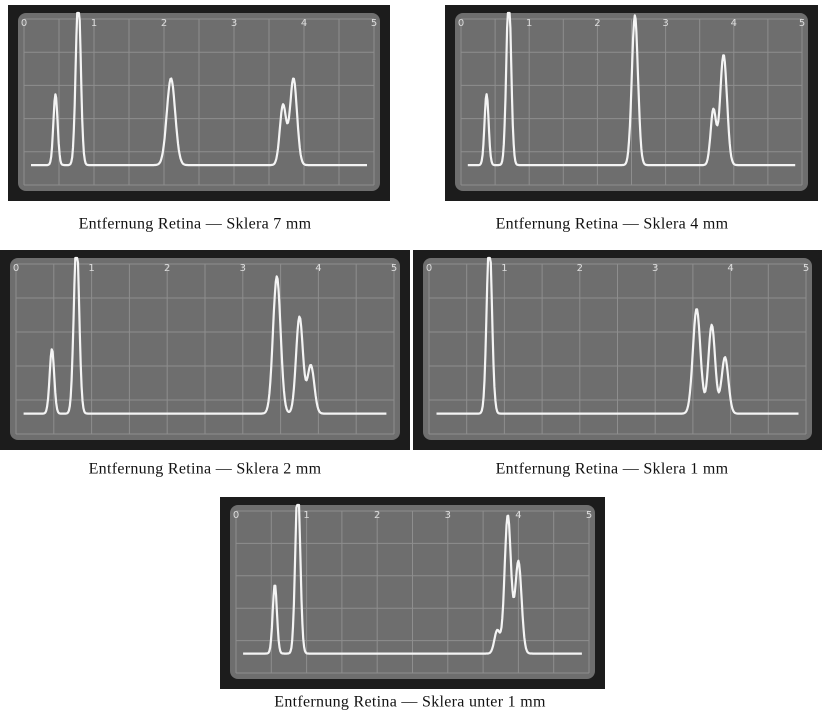 This screenshot has width=822, height=713. I want to click on oscillogram: 0 1 2 3 4 5 Entfernung Retina — Sklera 7 mm, so click(199, 119).